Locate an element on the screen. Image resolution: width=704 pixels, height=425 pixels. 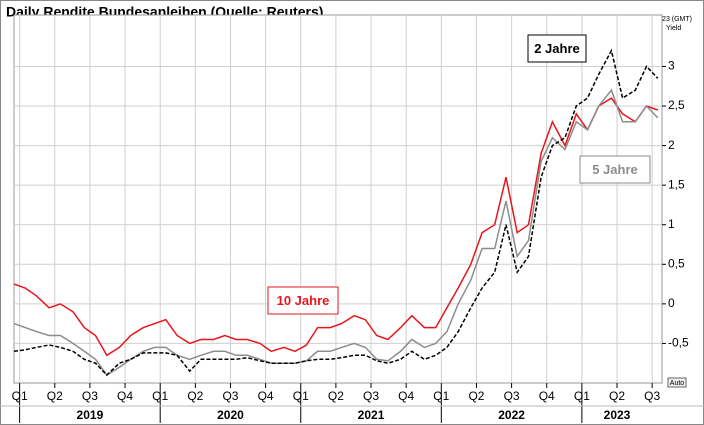
y-tick-label: 0,5 is located at coordinates (676, 263).